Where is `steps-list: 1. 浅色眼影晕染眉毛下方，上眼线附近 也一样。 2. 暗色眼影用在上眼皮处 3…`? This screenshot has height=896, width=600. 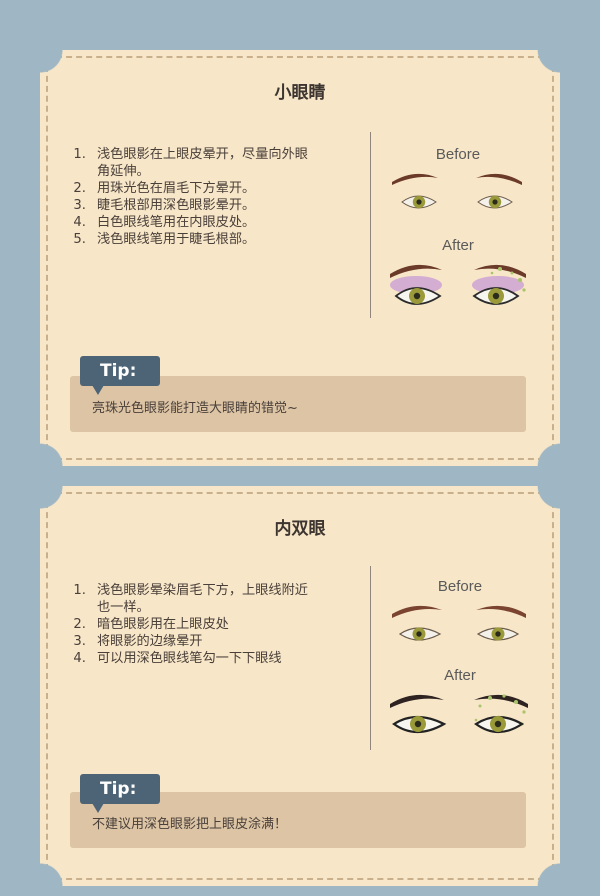 steps-list: 1. 浅色眼影晕染眉毛下方，上眼线附近 也一样。 2. 暗色眼影用在上眼皮处 3… is located at coordinates (209, 624).